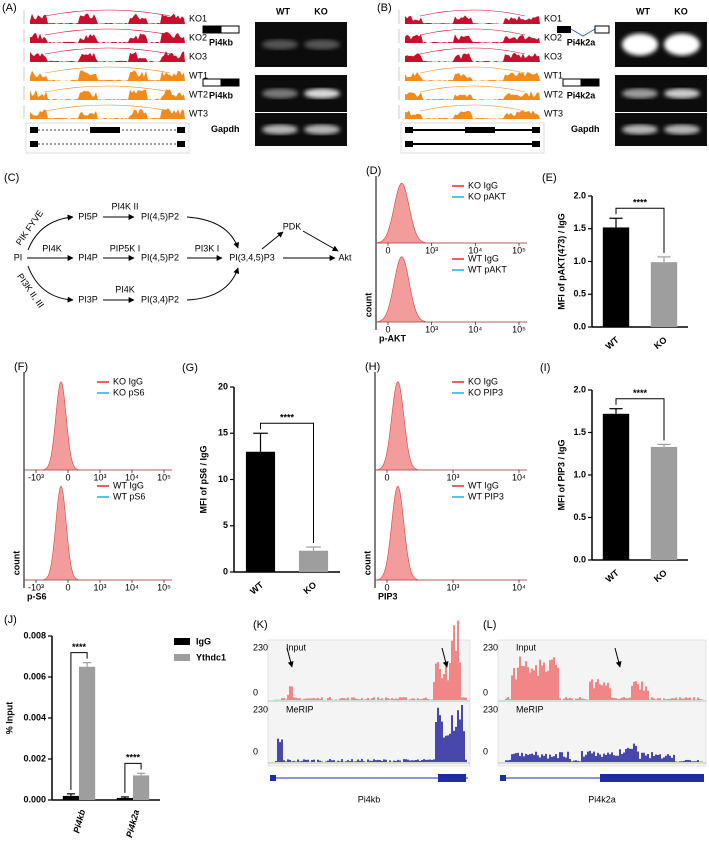 Image resolution: width=709 pixels, height=842 pixels. I want to click on x-tick-label: KO, so click(310, 588).